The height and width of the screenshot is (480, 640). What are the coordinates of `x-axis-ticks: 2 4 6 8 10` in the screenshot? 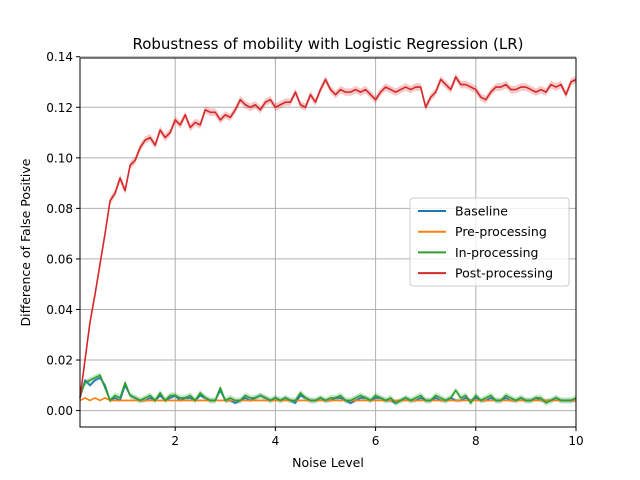 It's located at (377, 437).